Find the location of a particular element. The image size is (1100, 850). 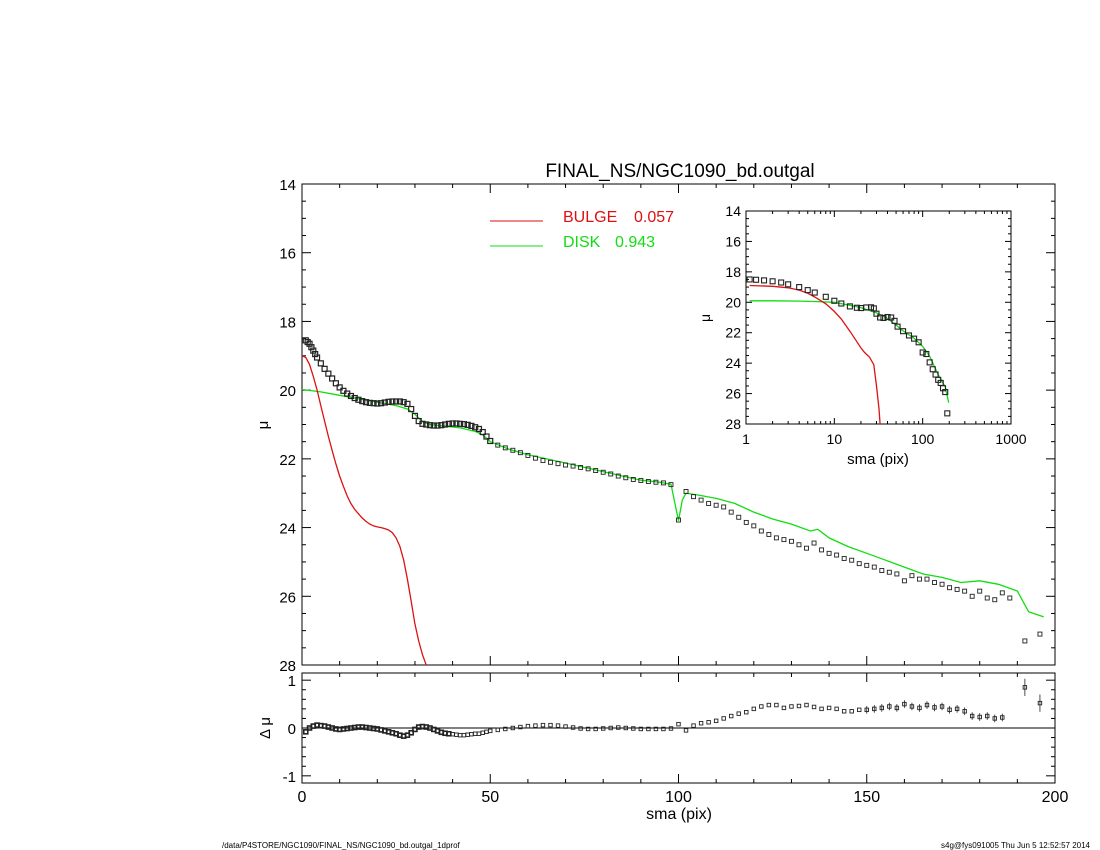

residual-ytick-label: 1 is located at coordinates (292, 681).